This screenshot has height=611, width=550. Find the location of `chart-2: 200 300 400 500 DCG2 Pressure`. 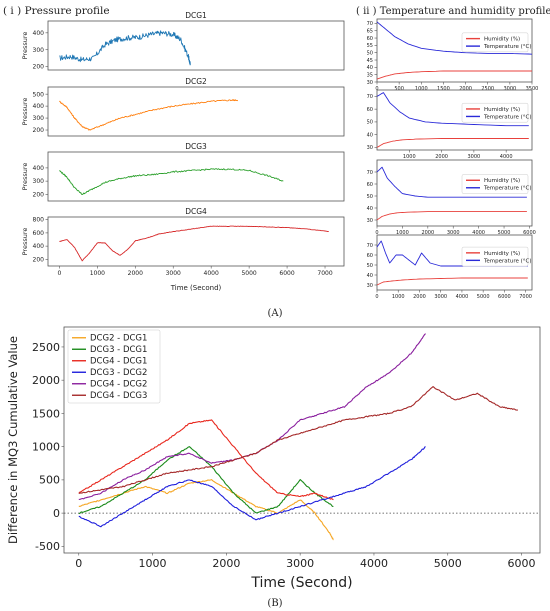

chart-2: 200 300 400 500 DCG2 Pressure is located at coordinates (183, 107).